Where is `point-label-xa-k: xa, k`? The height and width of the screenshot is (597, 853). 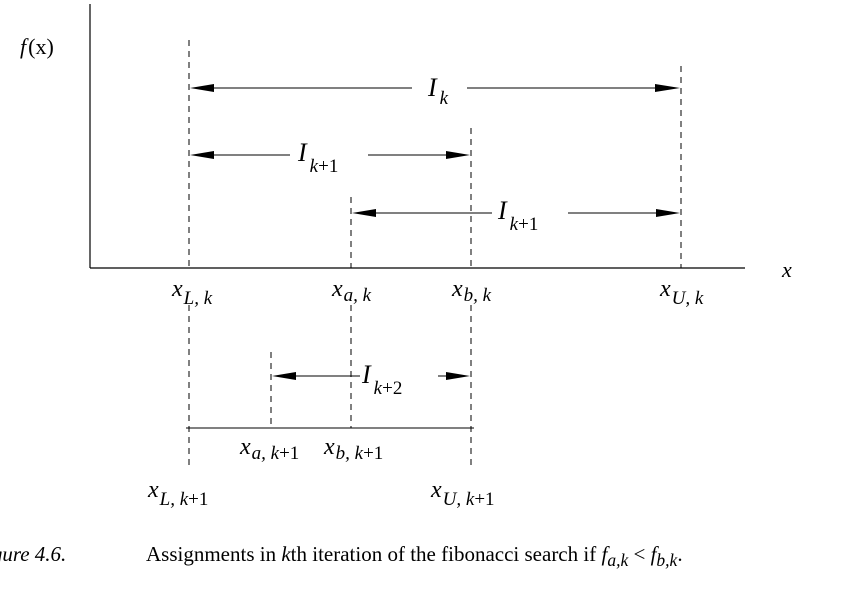
point-label-xa-k: xa, k is located at coordinates (351, 291).